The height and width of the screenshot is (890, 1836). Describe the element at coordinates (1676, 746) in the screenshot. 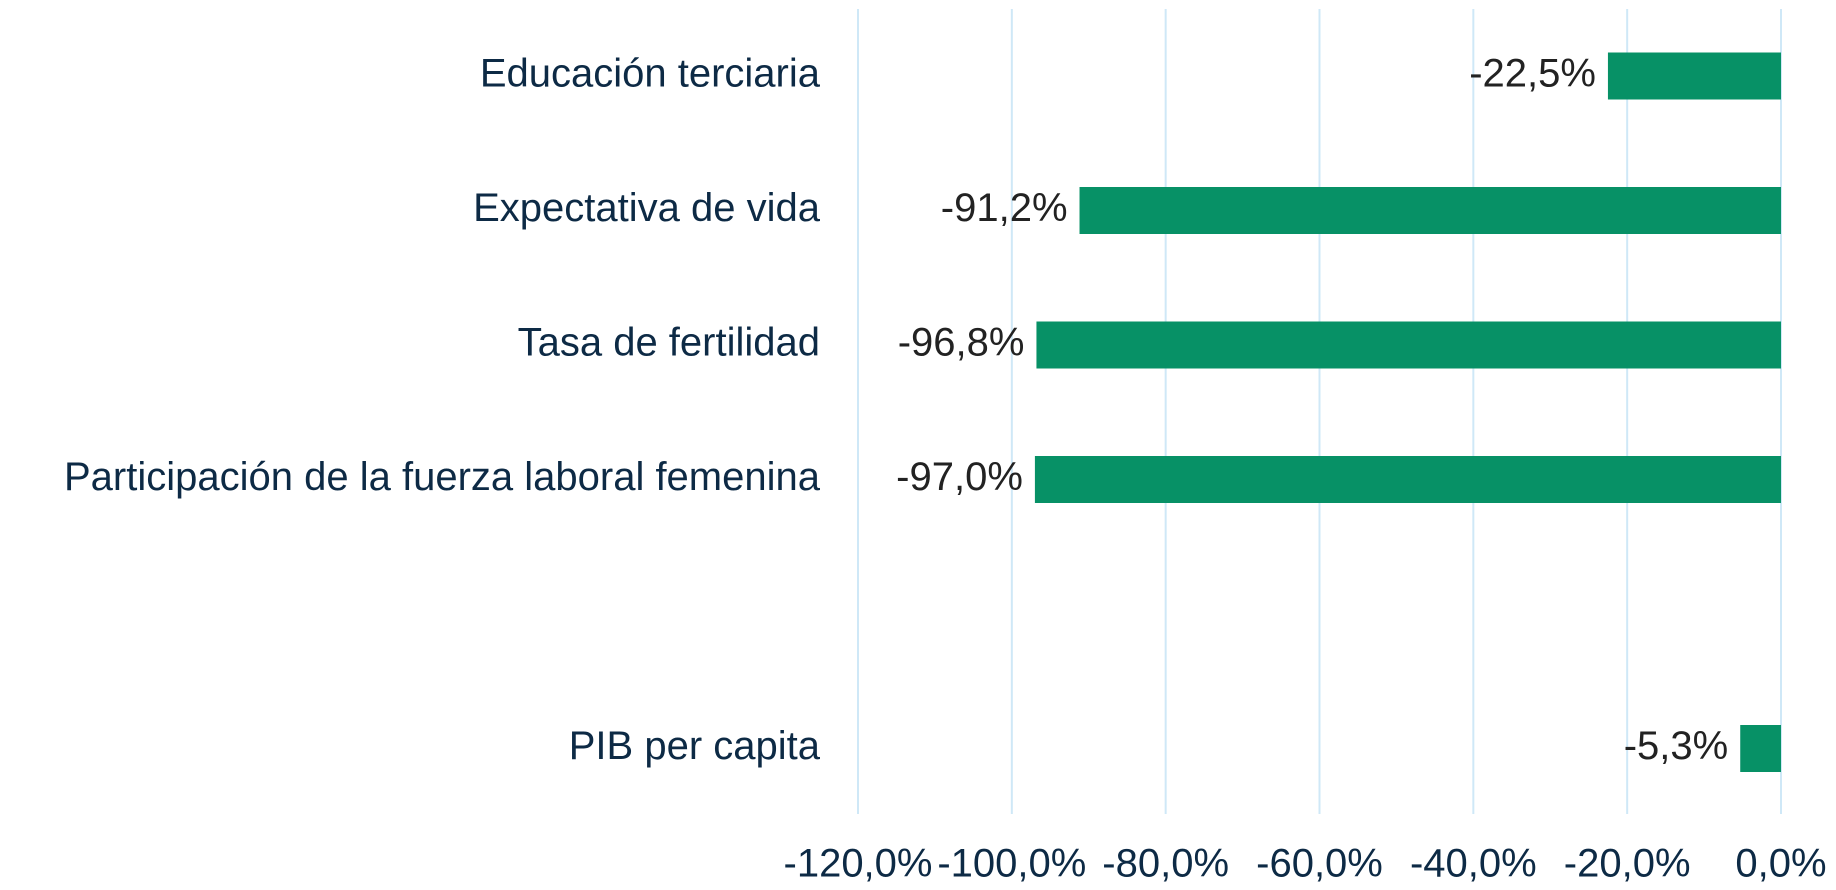

I see `data-label: -5,3%` at that location.